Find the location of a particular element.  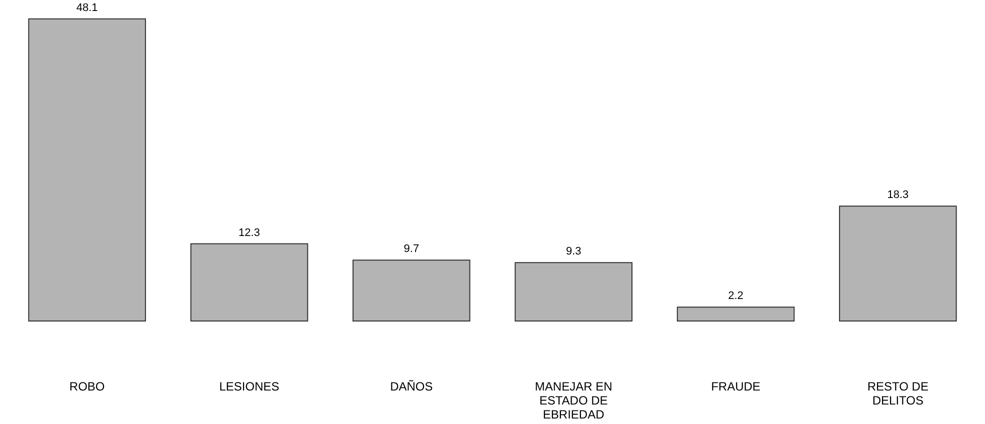

x-tick-label: RESTO DE DELITOS is located at coordinates (897, 394).